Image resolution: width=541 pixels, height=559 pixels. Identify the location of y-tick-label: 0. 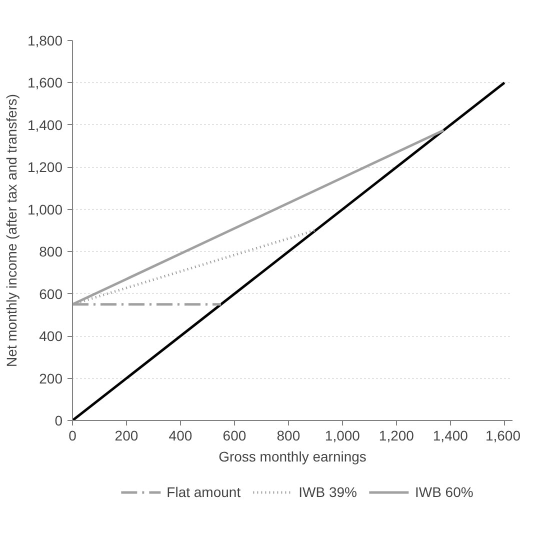
(58, 420).